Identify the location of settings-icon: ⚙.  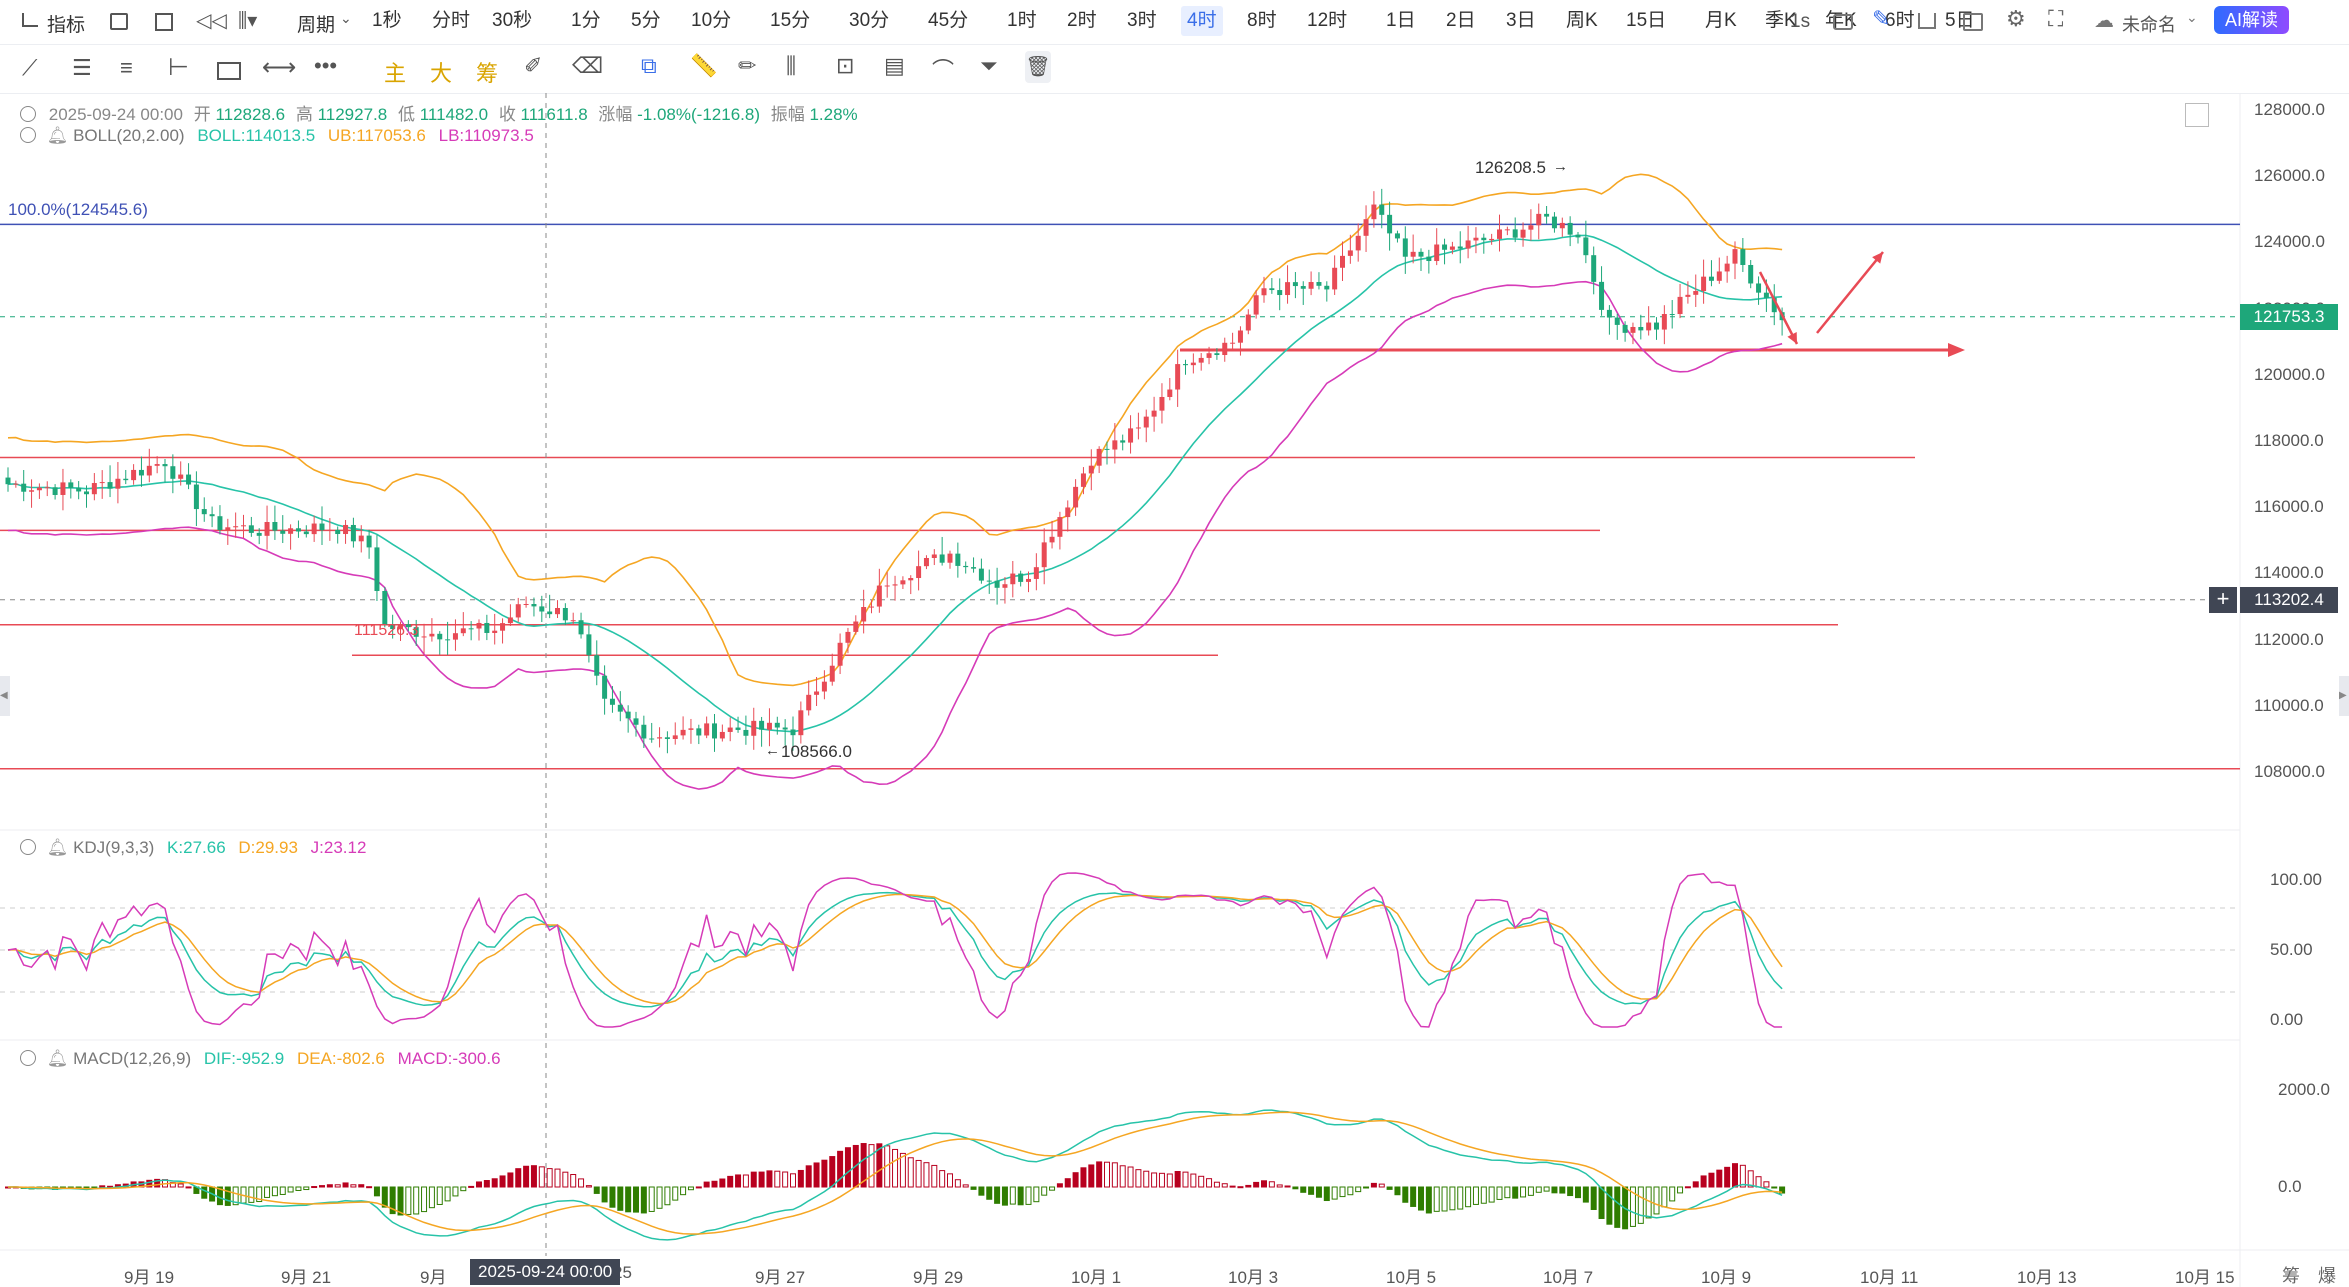
(2016, 18).